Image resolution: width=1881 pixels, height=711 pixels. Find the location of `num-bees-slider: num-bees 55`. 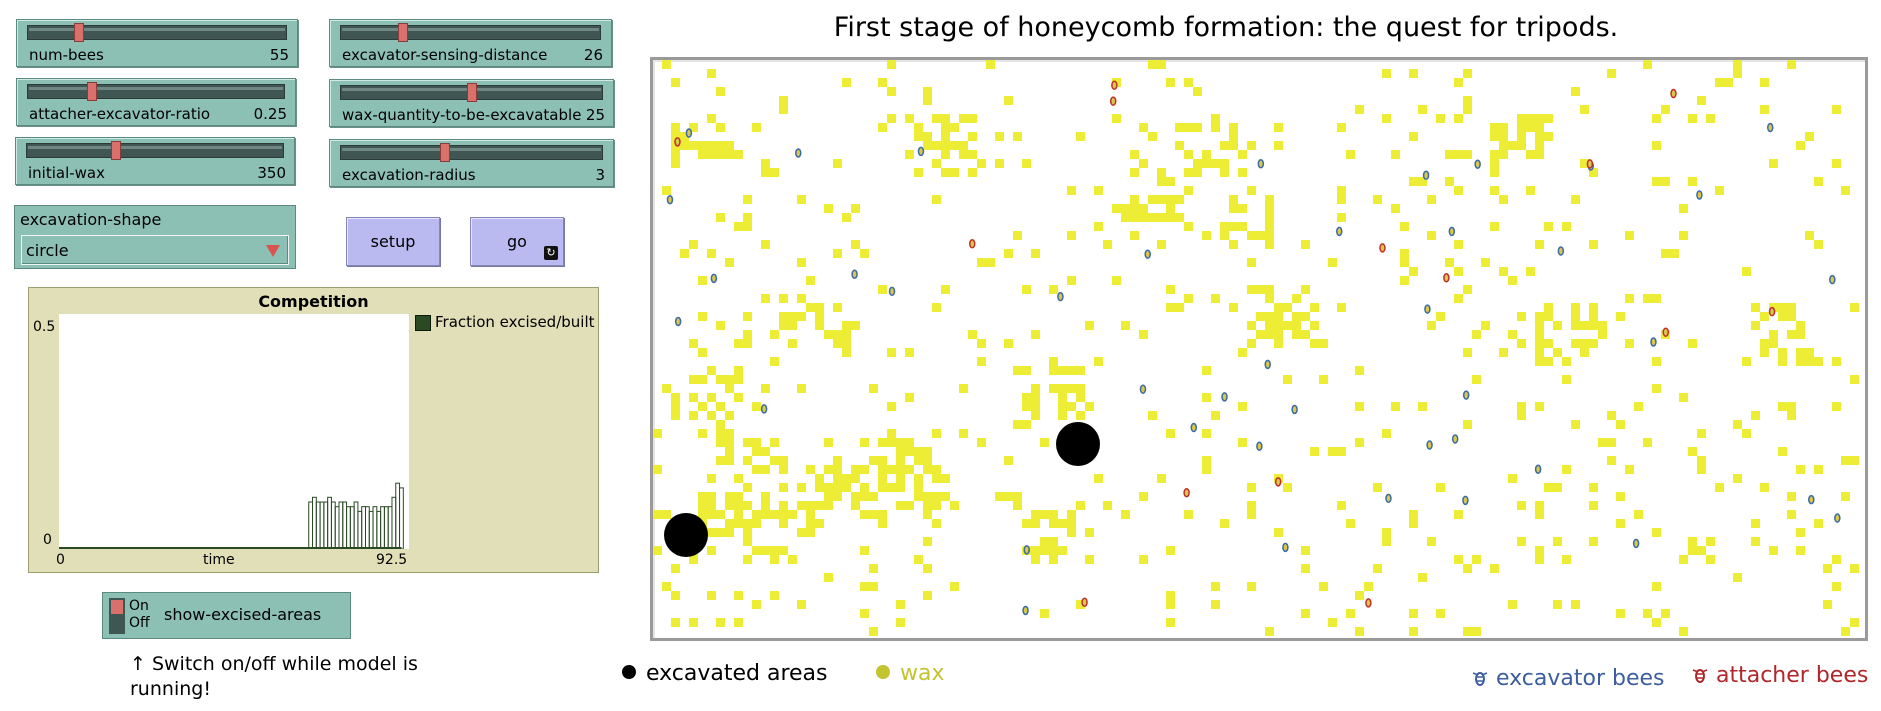

num-bees-slider: num-bees 55 is located at coordinates (157, 43).